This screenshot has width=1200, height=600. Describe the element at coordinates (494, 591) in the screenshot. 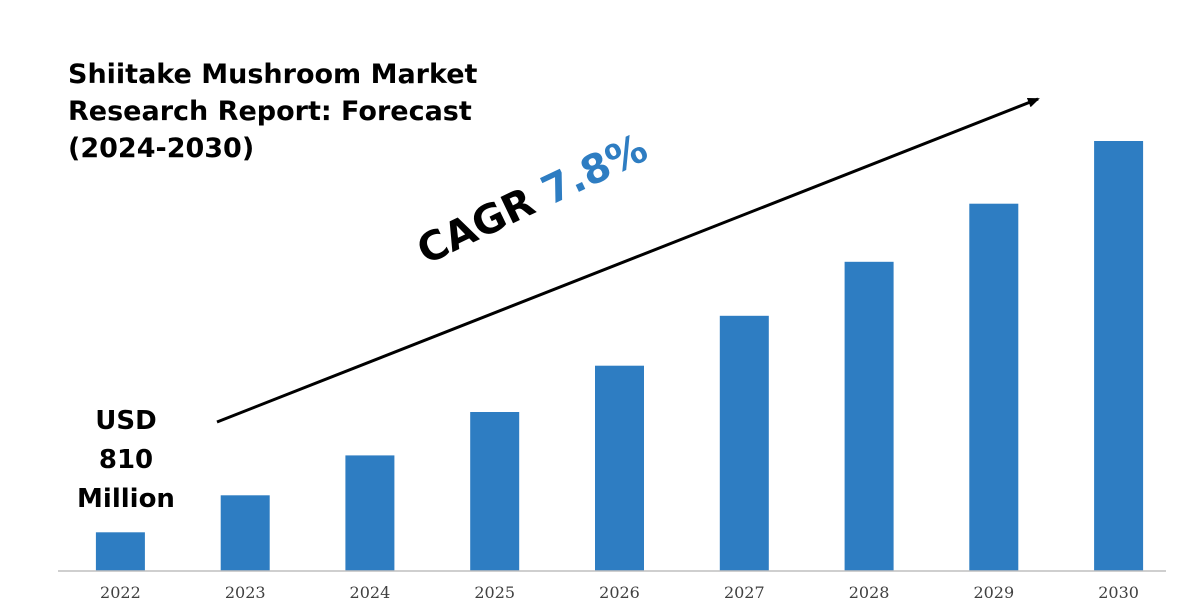

I see `x-tick-label-2025: 2025` at that location.